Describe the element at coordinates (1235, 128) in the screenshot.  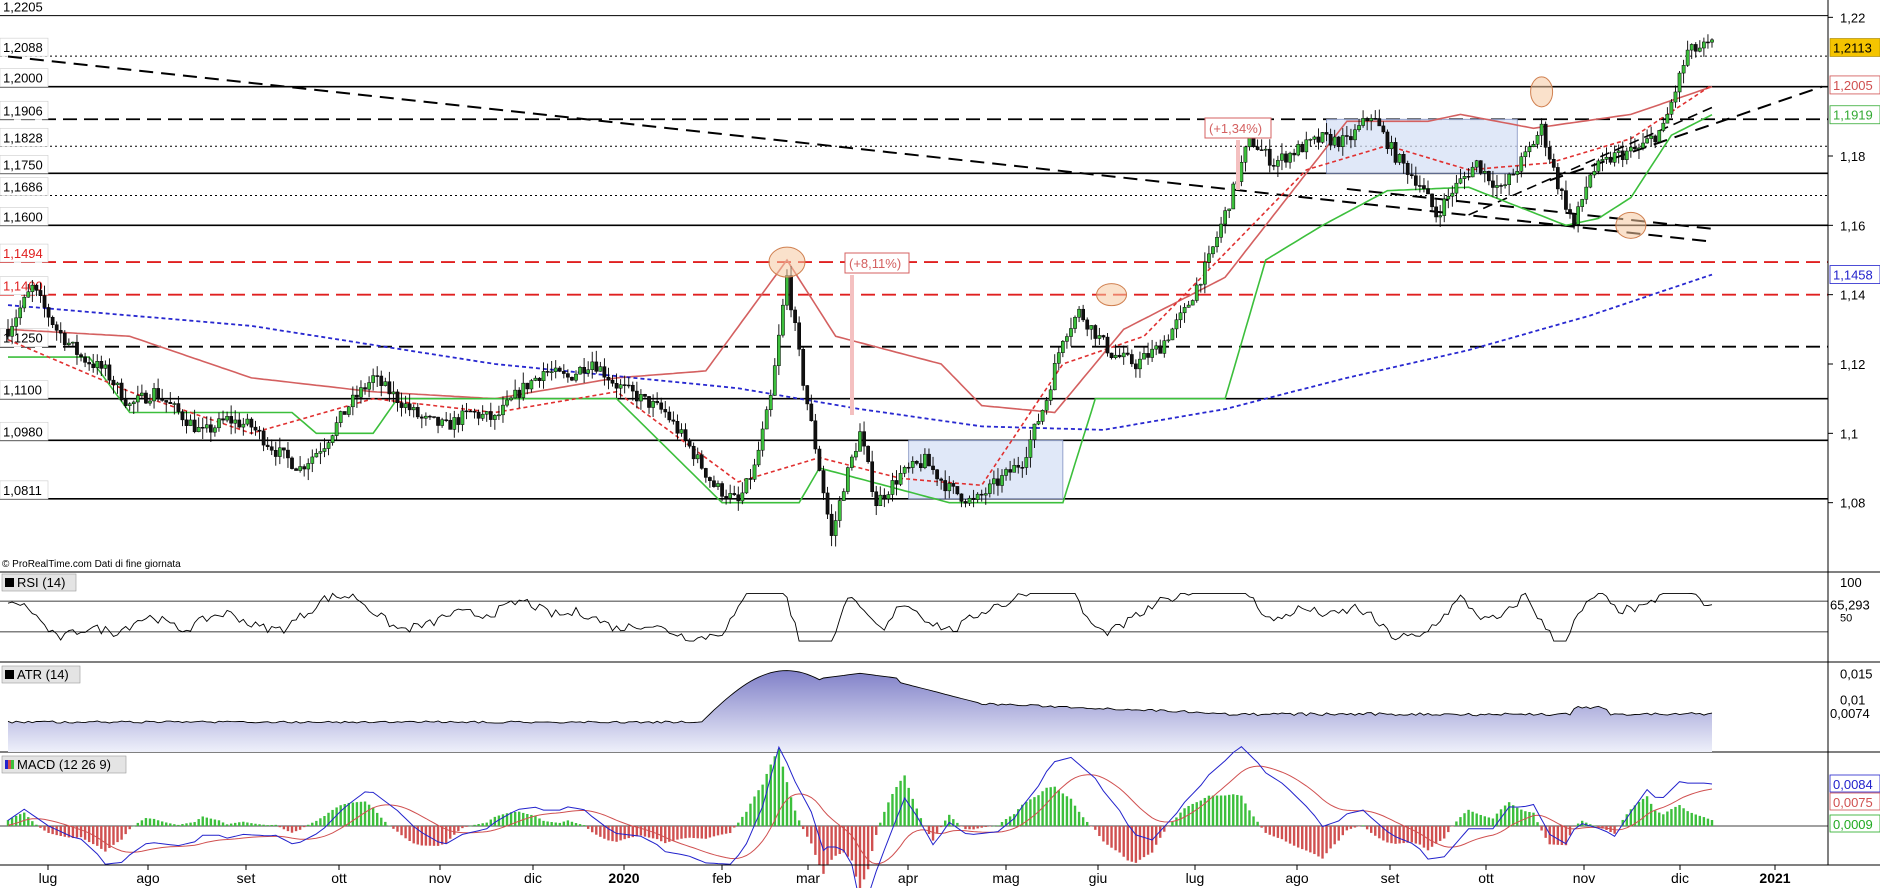
I see `change-label: (+1,34%)` at that location.